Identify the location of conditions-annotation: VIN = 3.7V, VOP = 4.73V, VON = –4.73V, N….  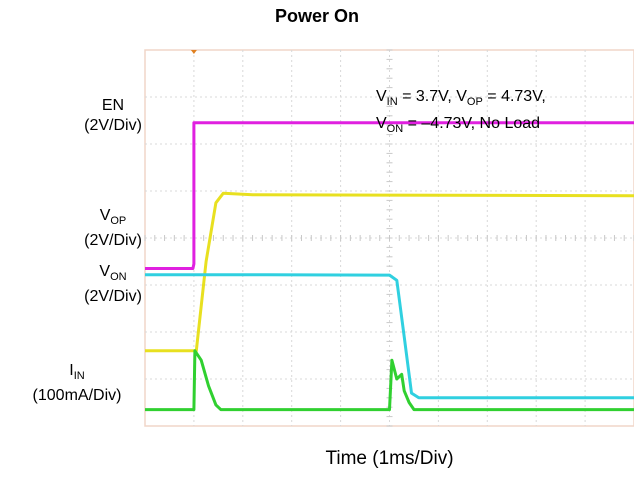
(461, 113).